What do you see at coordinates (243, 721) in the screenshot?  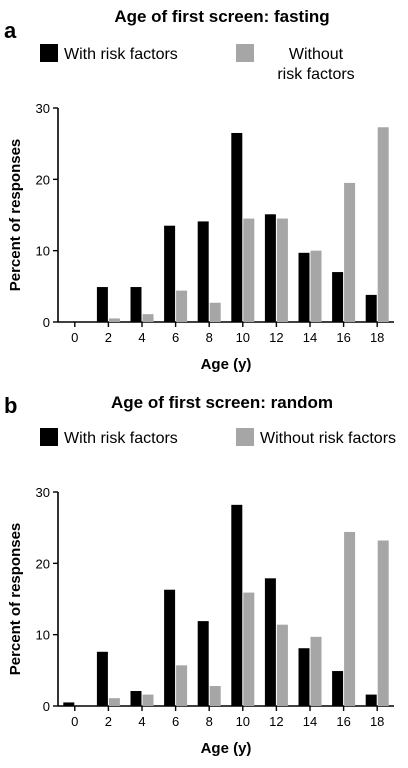 I see `x-tick-label-b-10: 10` at bounding box center [243, 721].